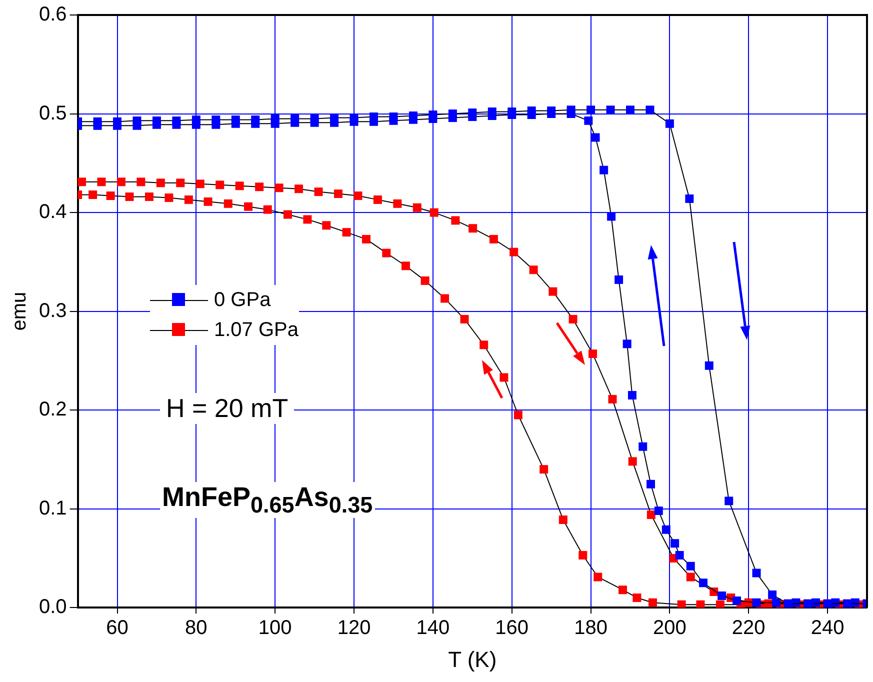  Describe the element at coordinates (52, 113) in the screenshot. I see `y-tick-label: 0.5` at that location.